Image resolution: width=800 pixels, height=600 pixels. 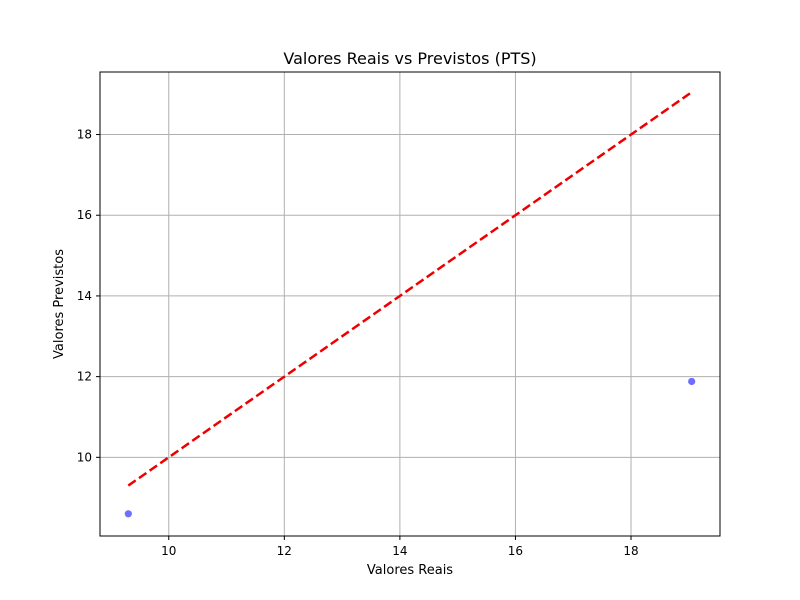 I want to click on y-tick-label: 16, so click(x=84, y=215).